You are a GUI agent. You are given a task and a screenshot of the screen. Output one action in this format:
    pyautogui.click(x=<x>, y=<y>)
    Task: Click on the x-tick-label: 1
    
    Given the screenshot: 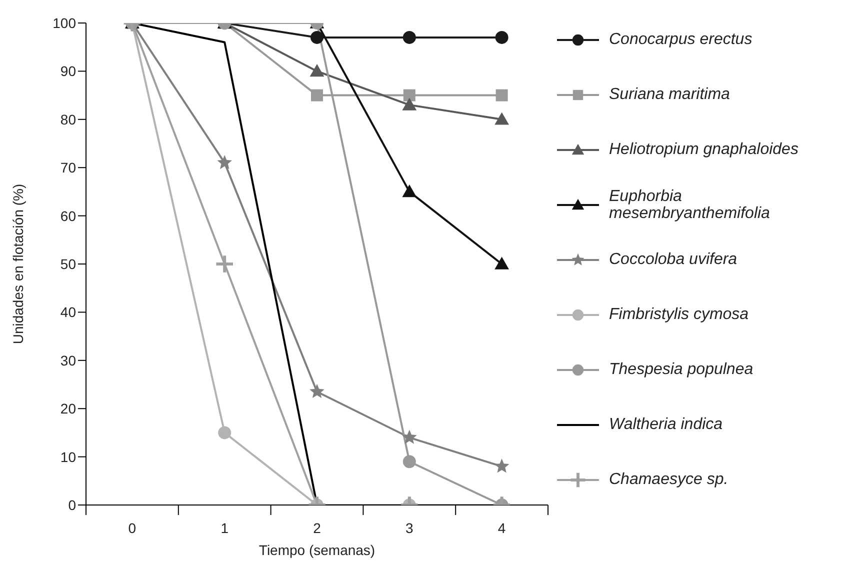 What is the action you would take?
    pyautogui.click(x=224, y=528)
    